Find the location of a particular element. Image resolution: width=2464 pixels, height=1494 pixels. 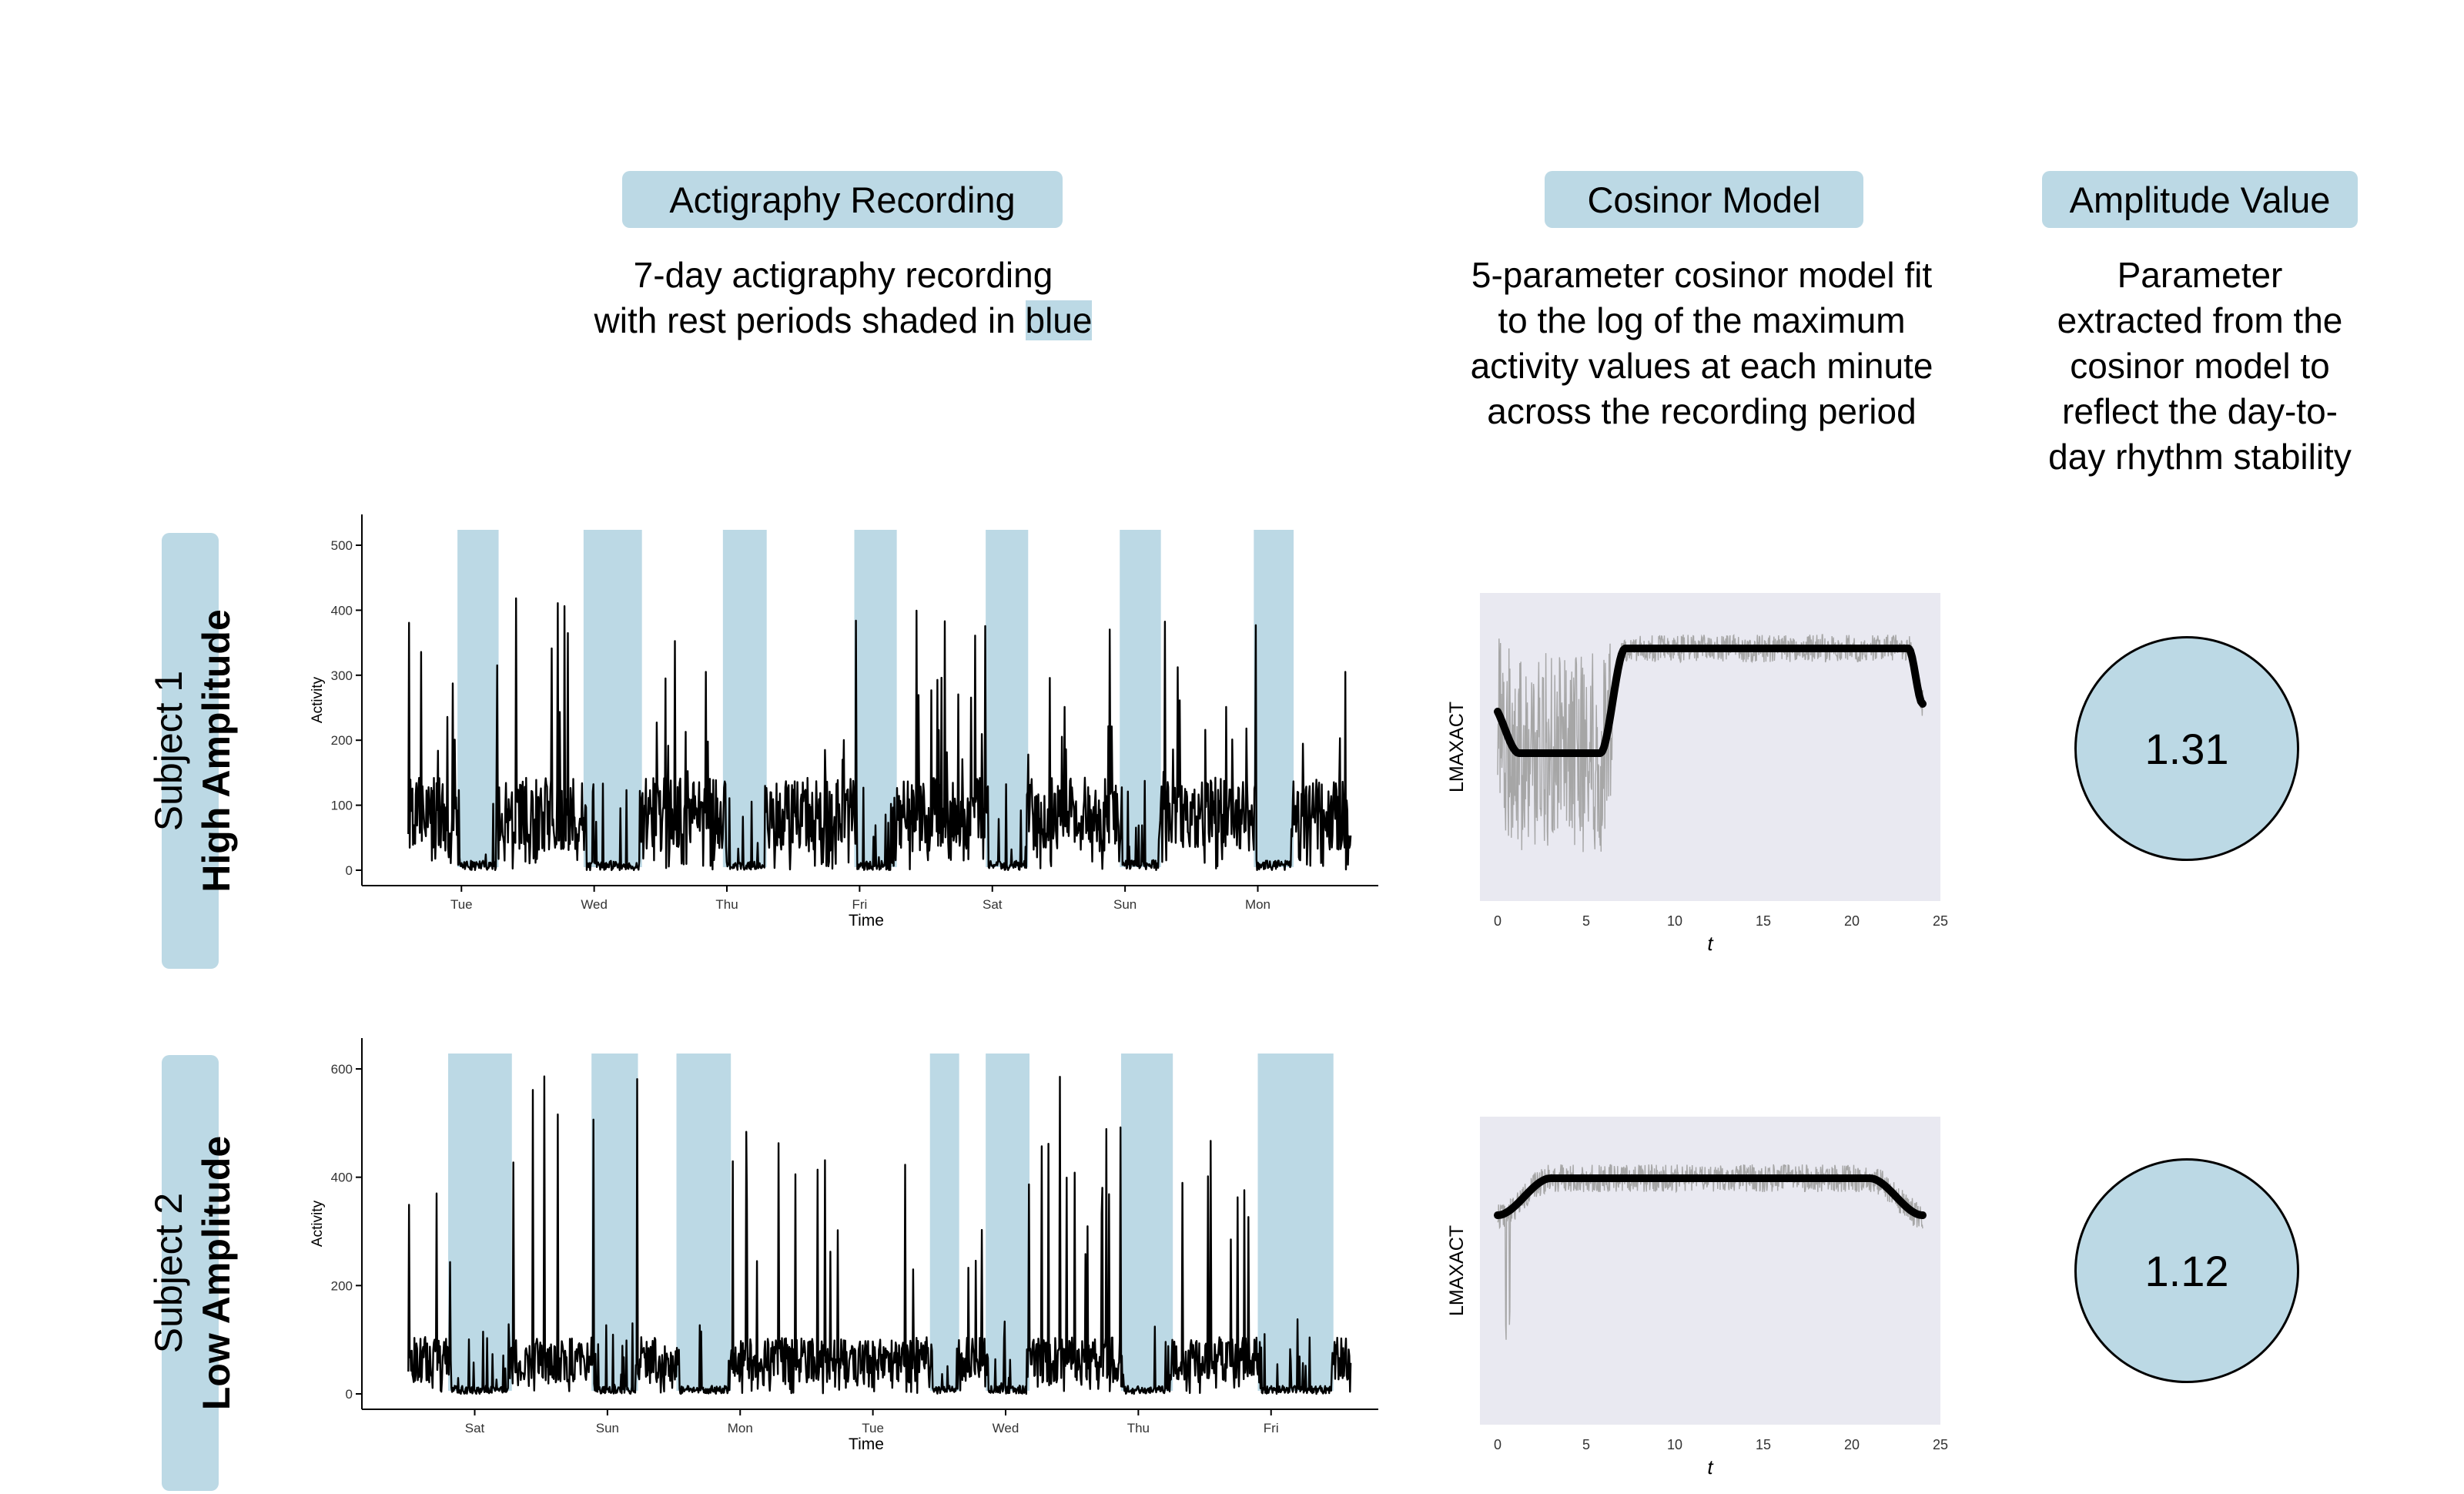

y-tick-label: 100 is located at coordinates (342, 806).